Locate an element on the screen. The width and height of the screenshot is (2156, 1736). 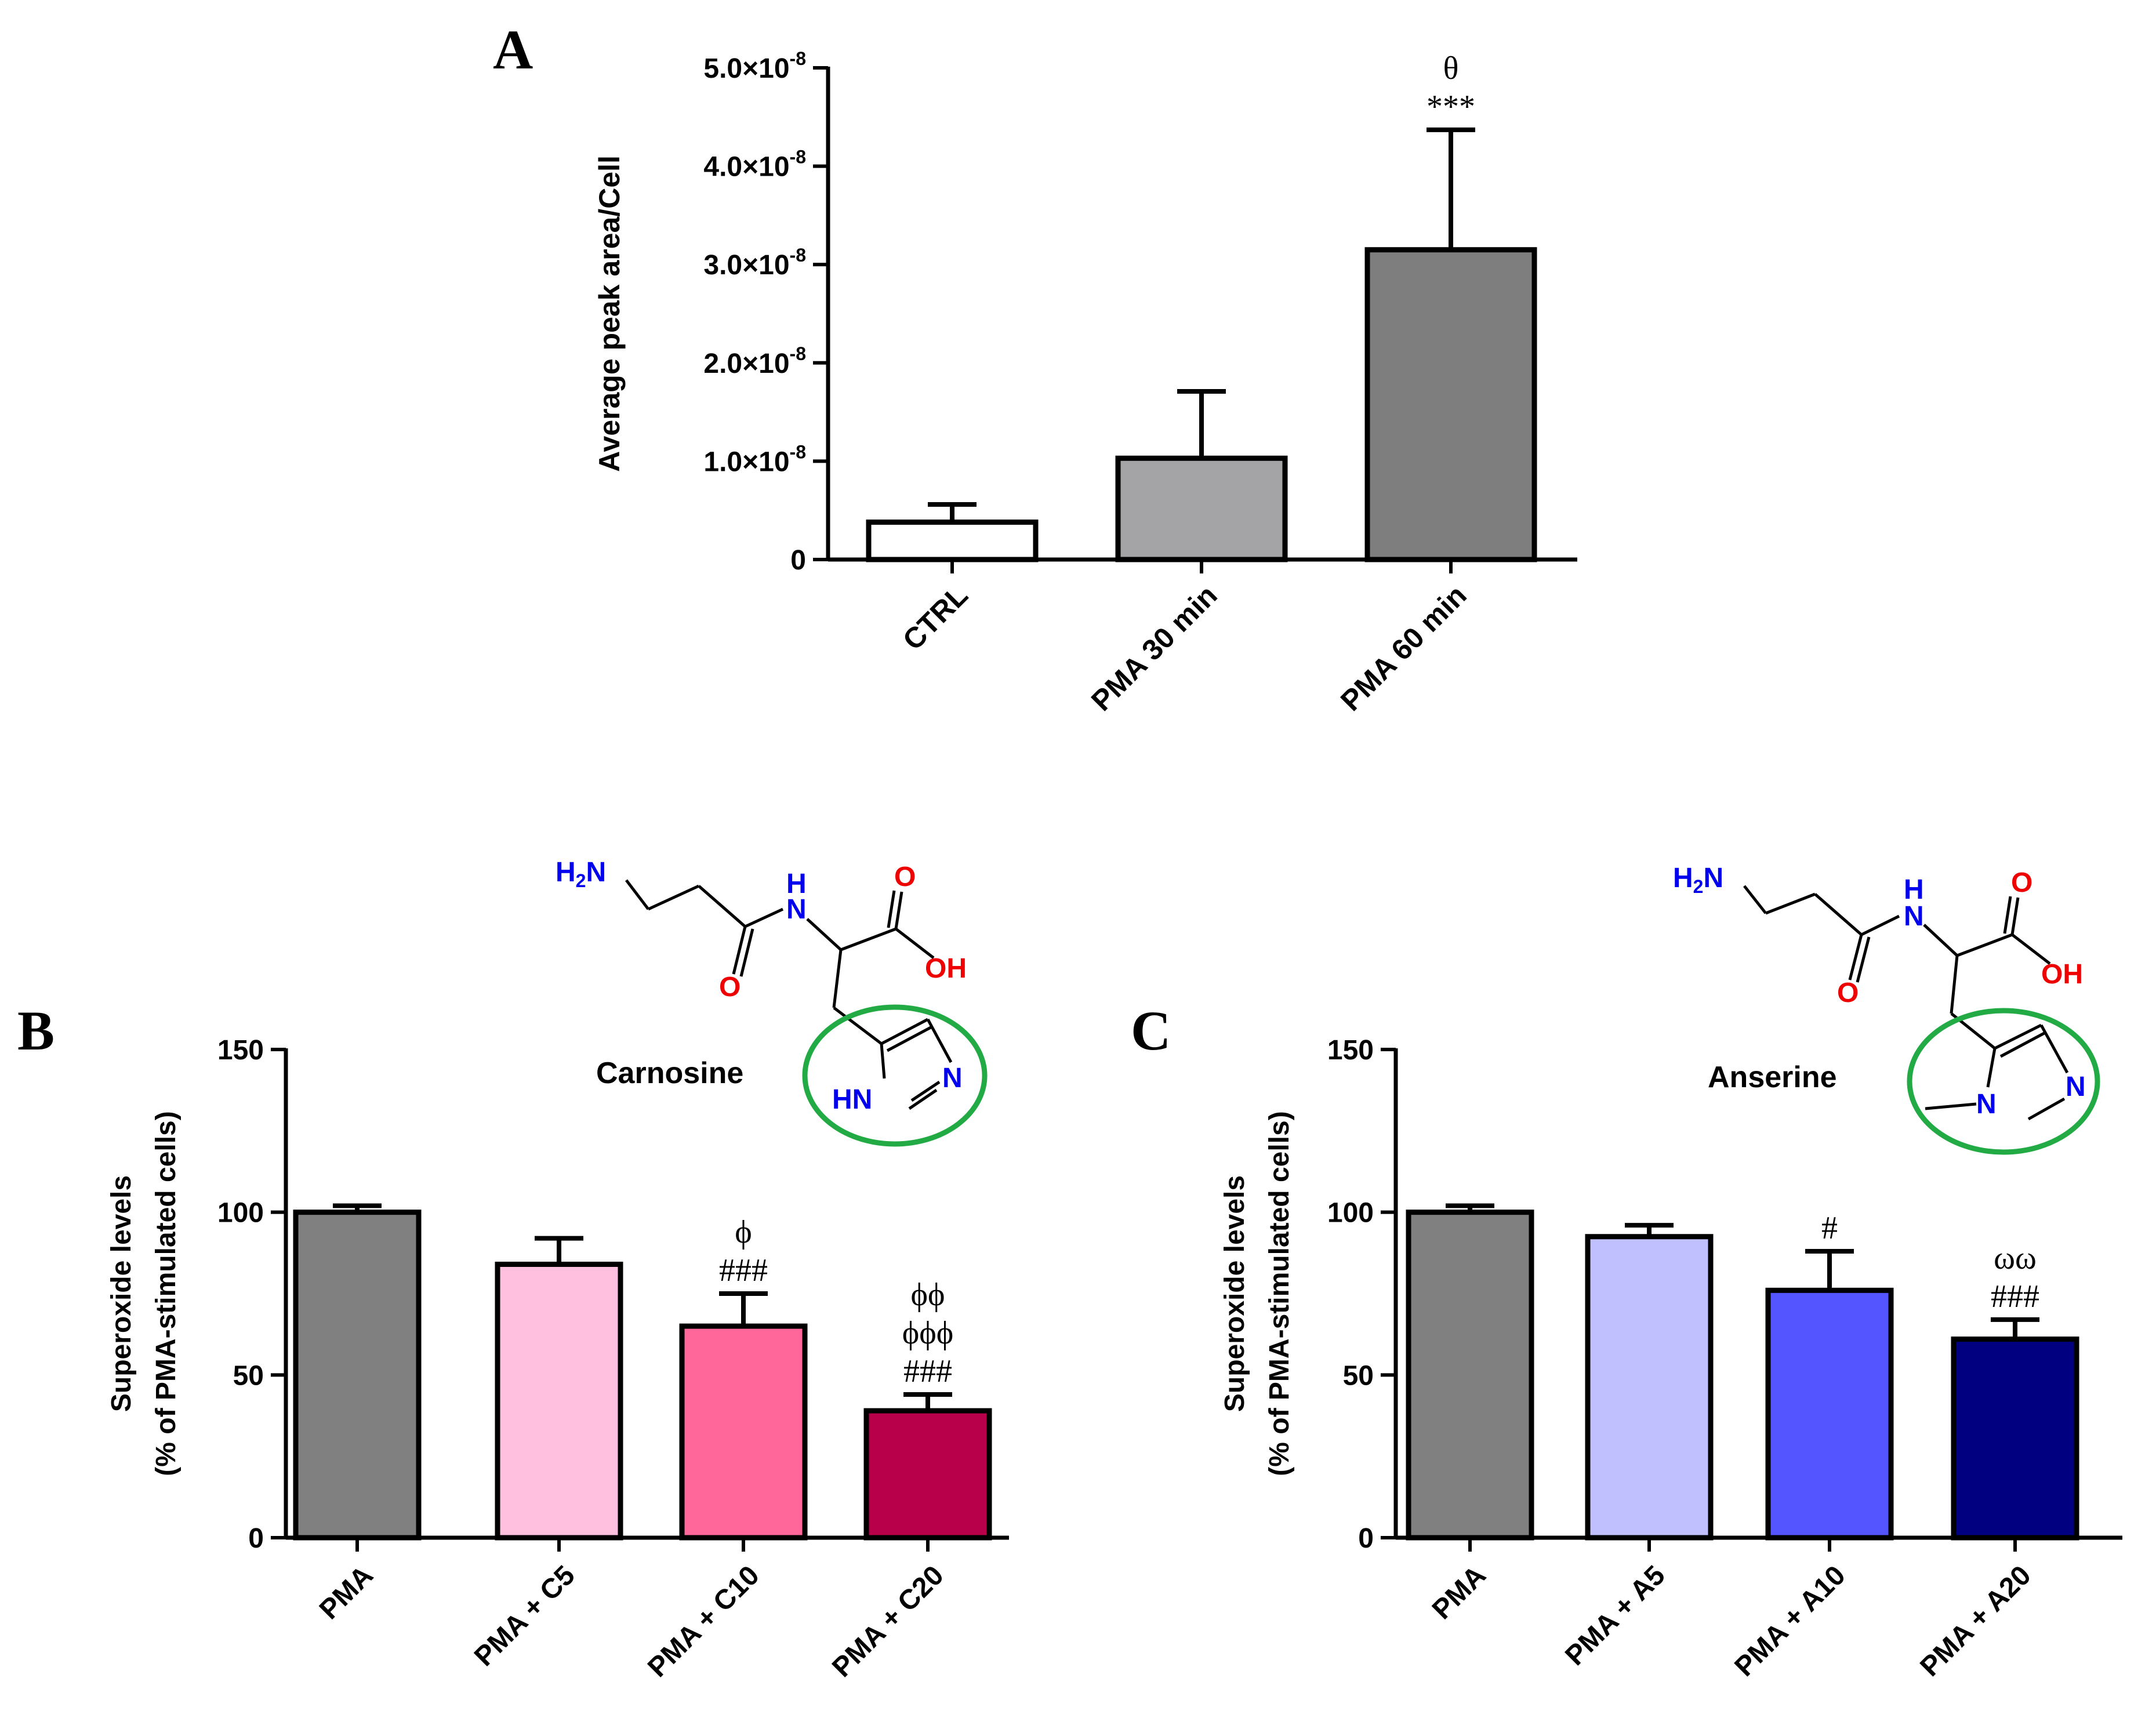
category-label: PMA + C5 is located at coordinates (525, 1616).